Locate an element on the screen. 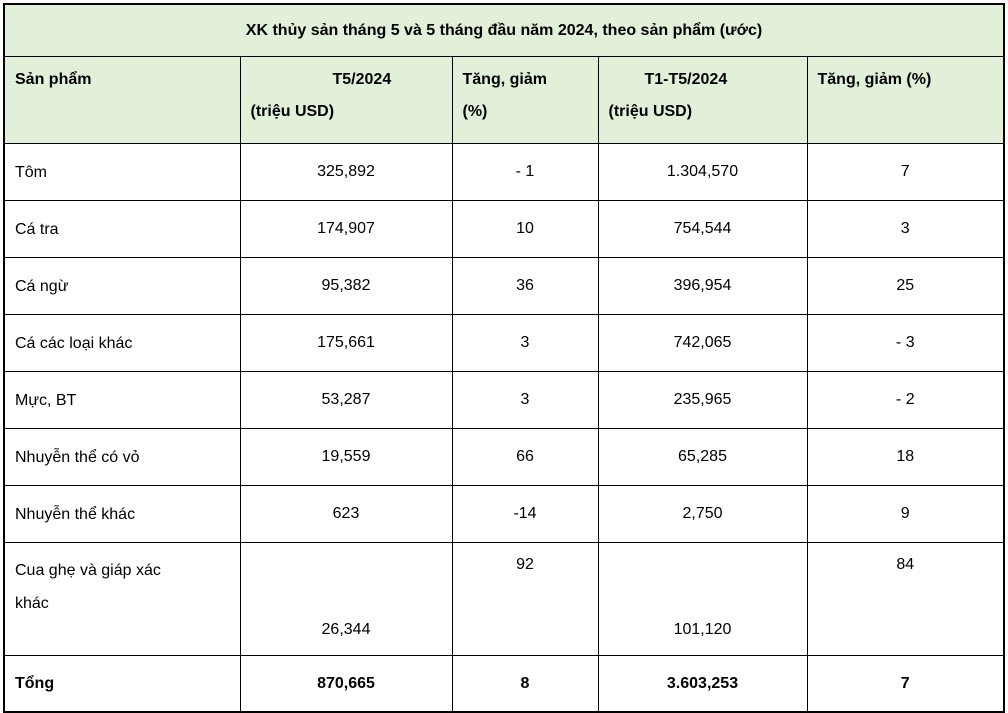  t1t5-value-cell: 1.304,570 is located at coordinates (702, 172).